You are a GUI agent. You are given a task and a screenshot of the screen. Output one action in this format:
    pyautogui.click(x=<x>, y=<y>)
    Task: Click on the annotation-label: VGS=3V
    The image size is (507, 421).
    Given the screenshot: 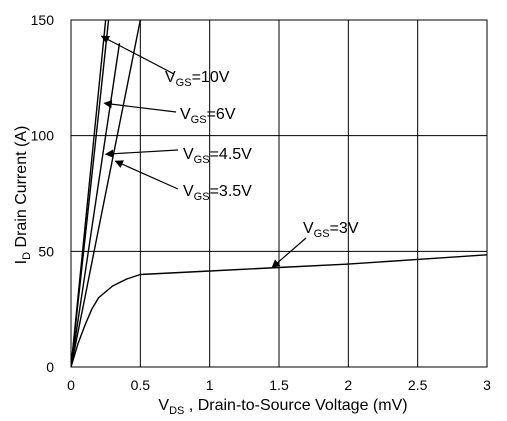 What is the action you would take?
    pyautogui.click(x=331, y=230)
    